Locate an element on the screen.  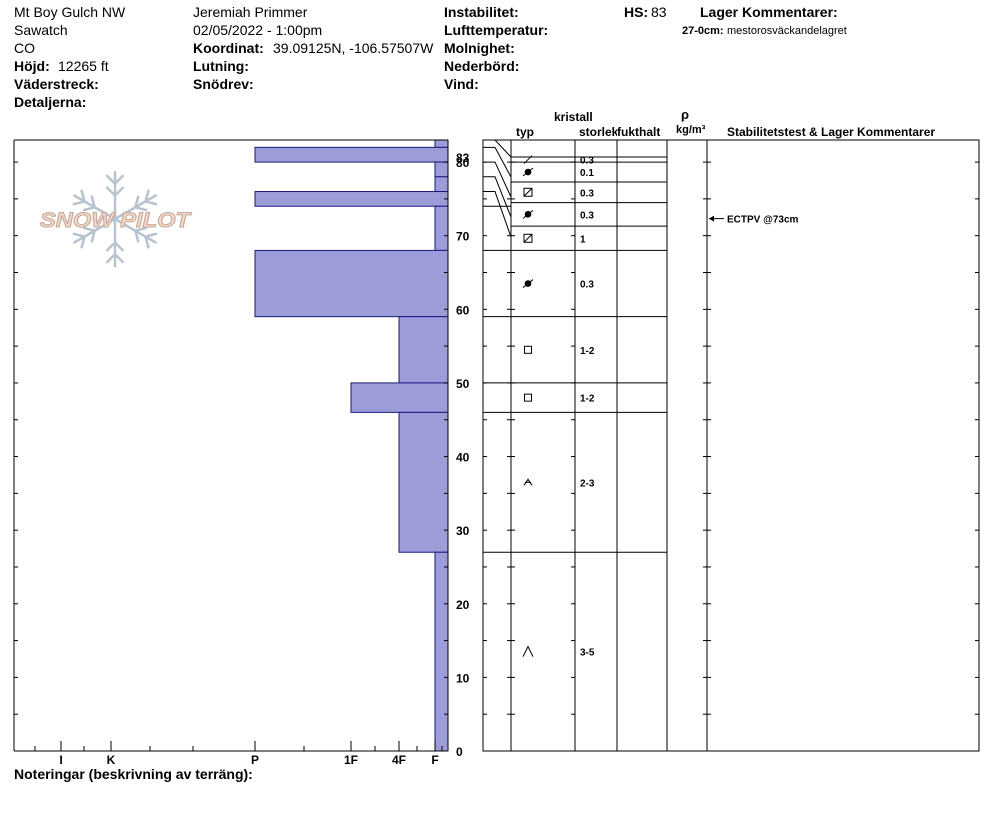
y-tick-label: 70 is located at coordinates (463, 237).